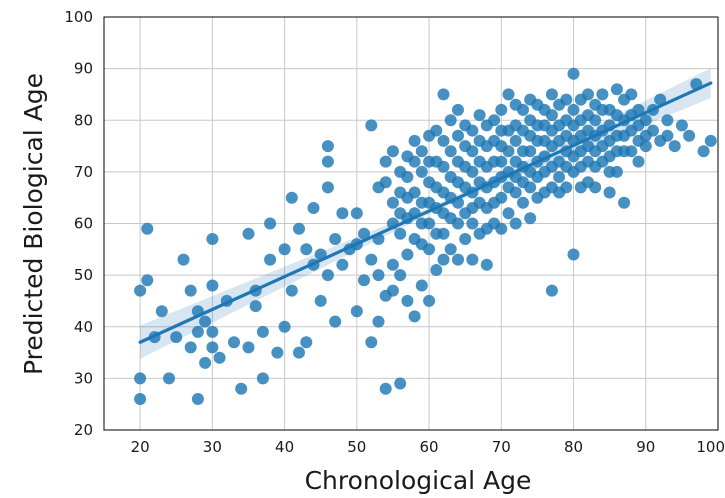 This screenshot has height=498, width=725. Describe the element at coordinates (710, 447) in the screenshot. I see `x-tick-label: 100` at that location.